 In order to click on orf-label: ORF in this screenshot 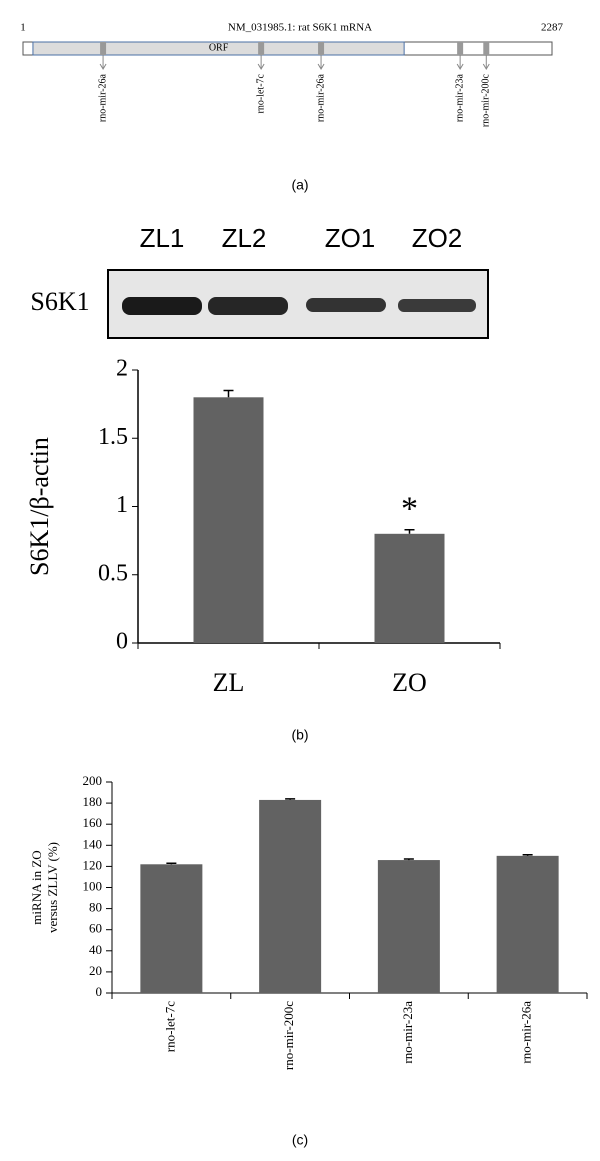, I will do `click(219, 47)`.